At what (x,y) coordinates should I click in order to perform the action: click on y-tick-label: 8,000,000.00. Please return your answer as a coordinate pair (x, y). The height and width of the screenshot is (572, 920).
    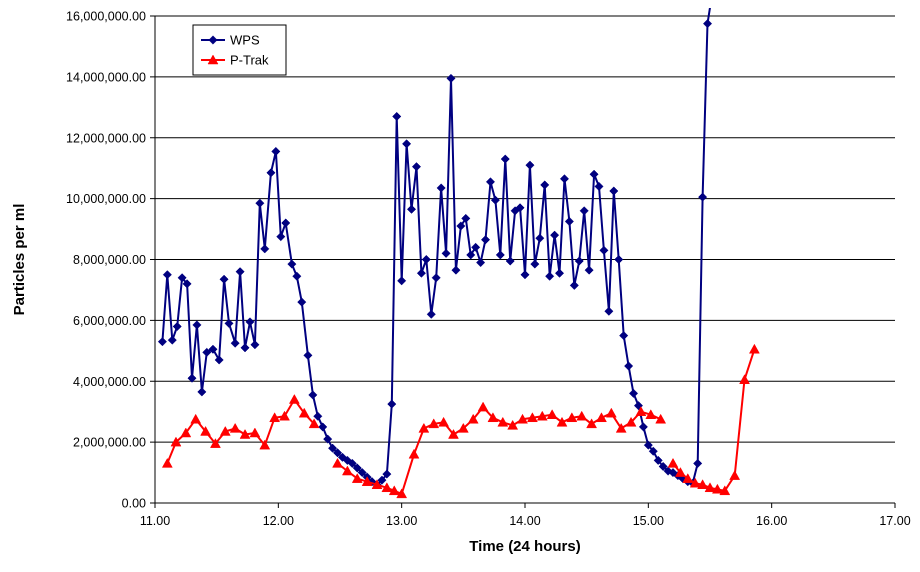
    Looking at the image, I should click on (109, 260).